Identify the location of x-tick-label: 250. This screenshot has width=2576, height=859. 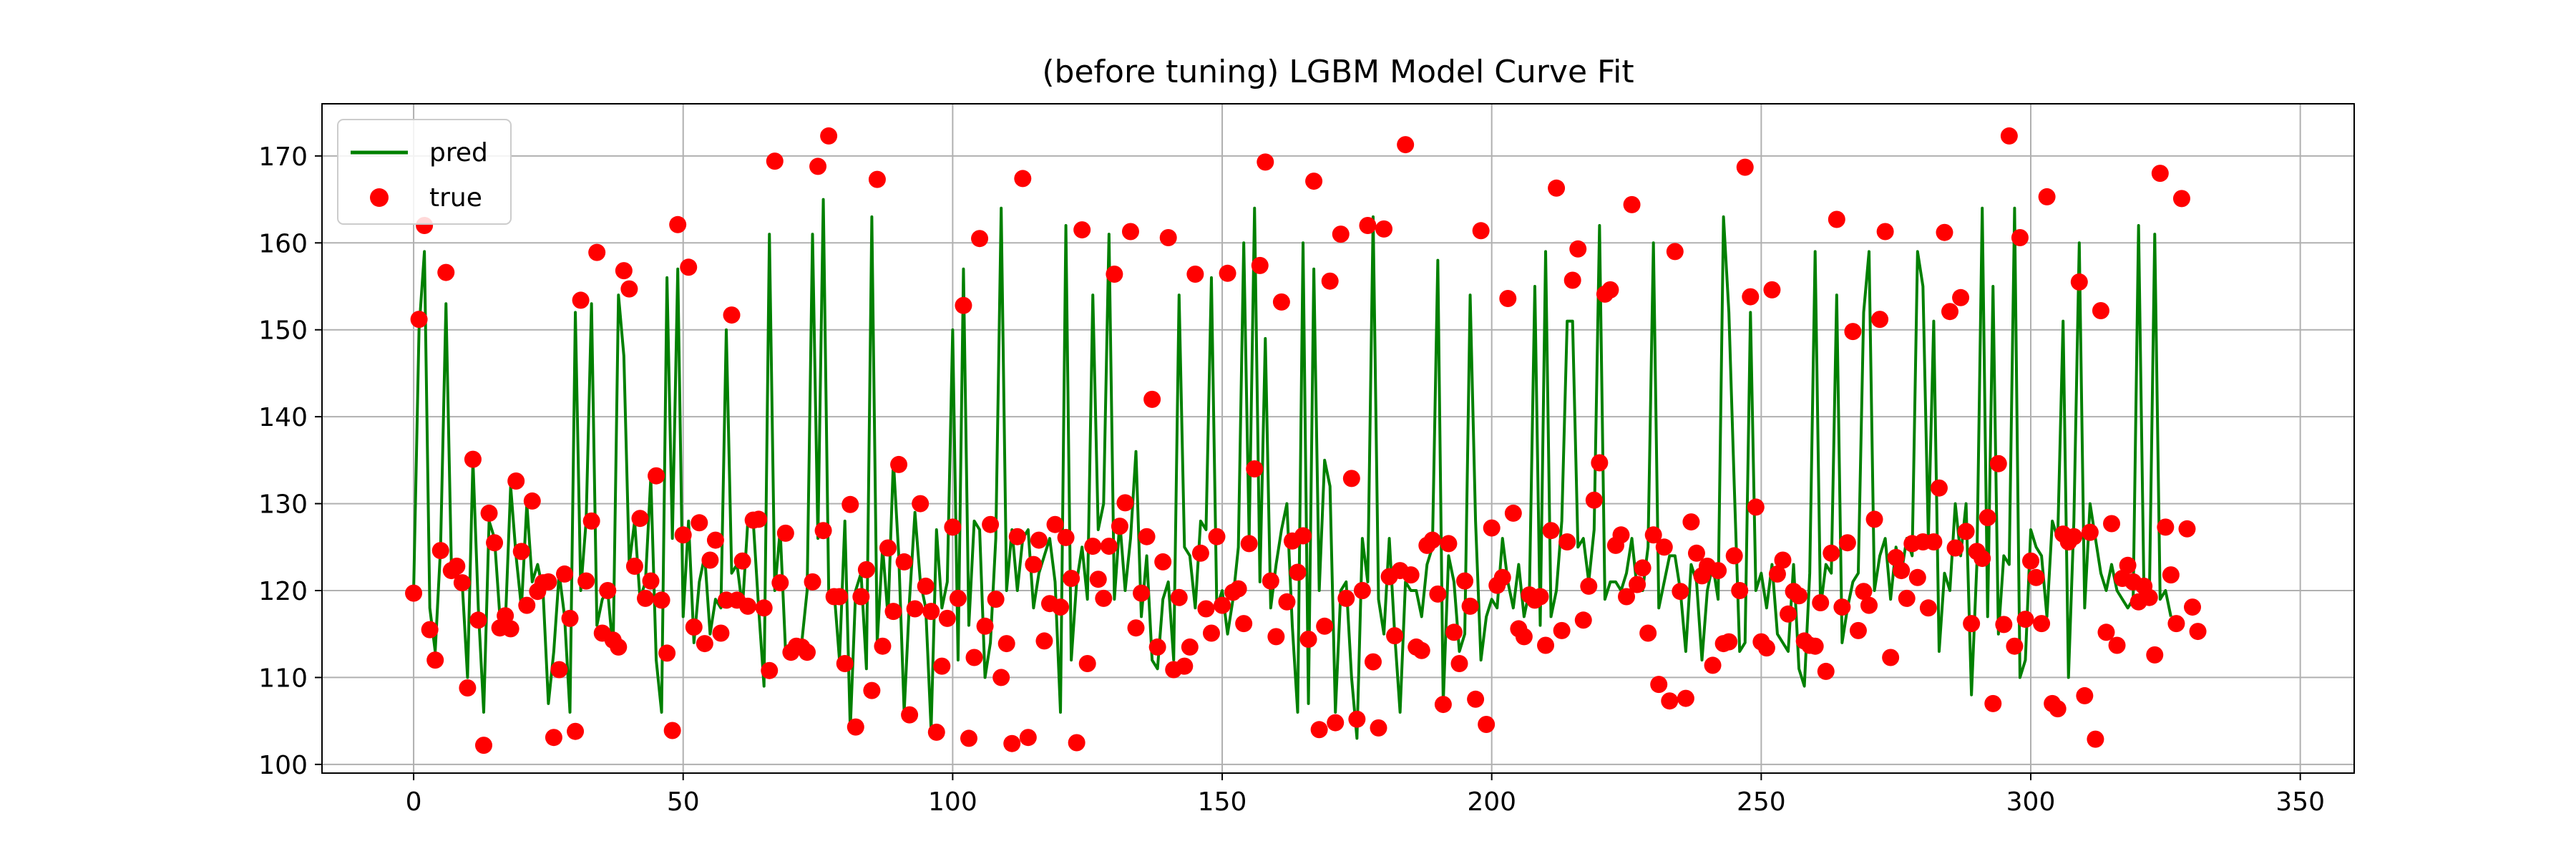
(1761, 802).